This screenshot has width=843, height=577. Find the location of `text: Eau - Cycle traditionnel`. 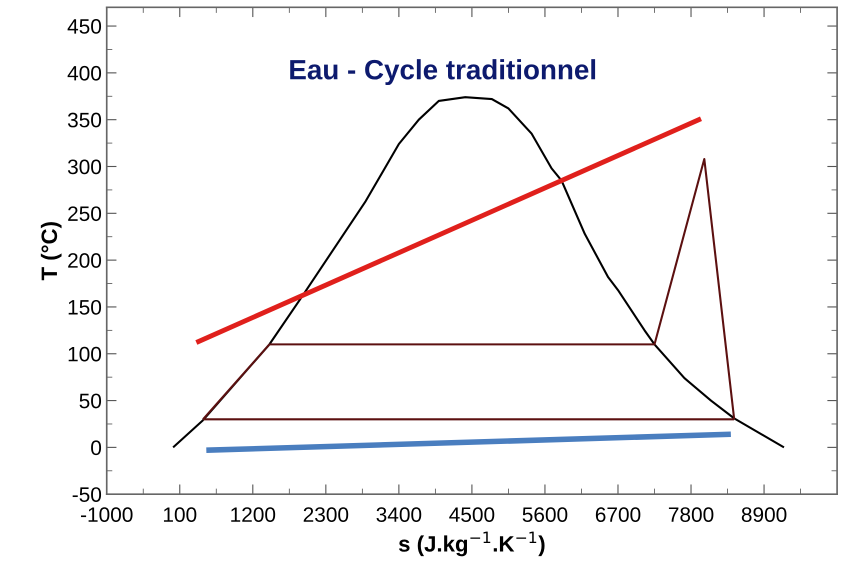

text: Eau - Cycle traditionnel is located at coordinates (443, 72).